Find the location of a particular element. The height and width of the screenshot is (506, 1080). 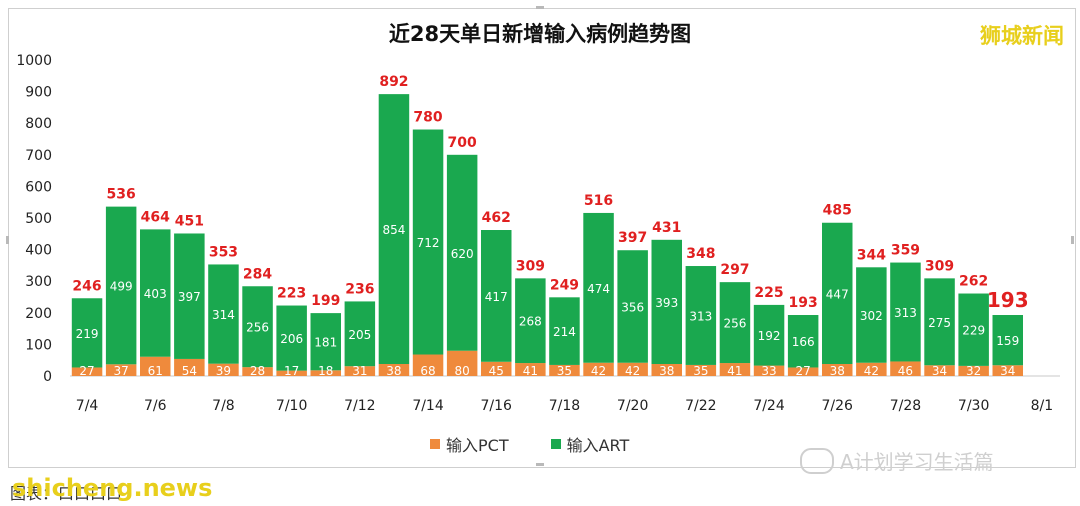

data-label-art: 854 is located at coordinates (393, 230).